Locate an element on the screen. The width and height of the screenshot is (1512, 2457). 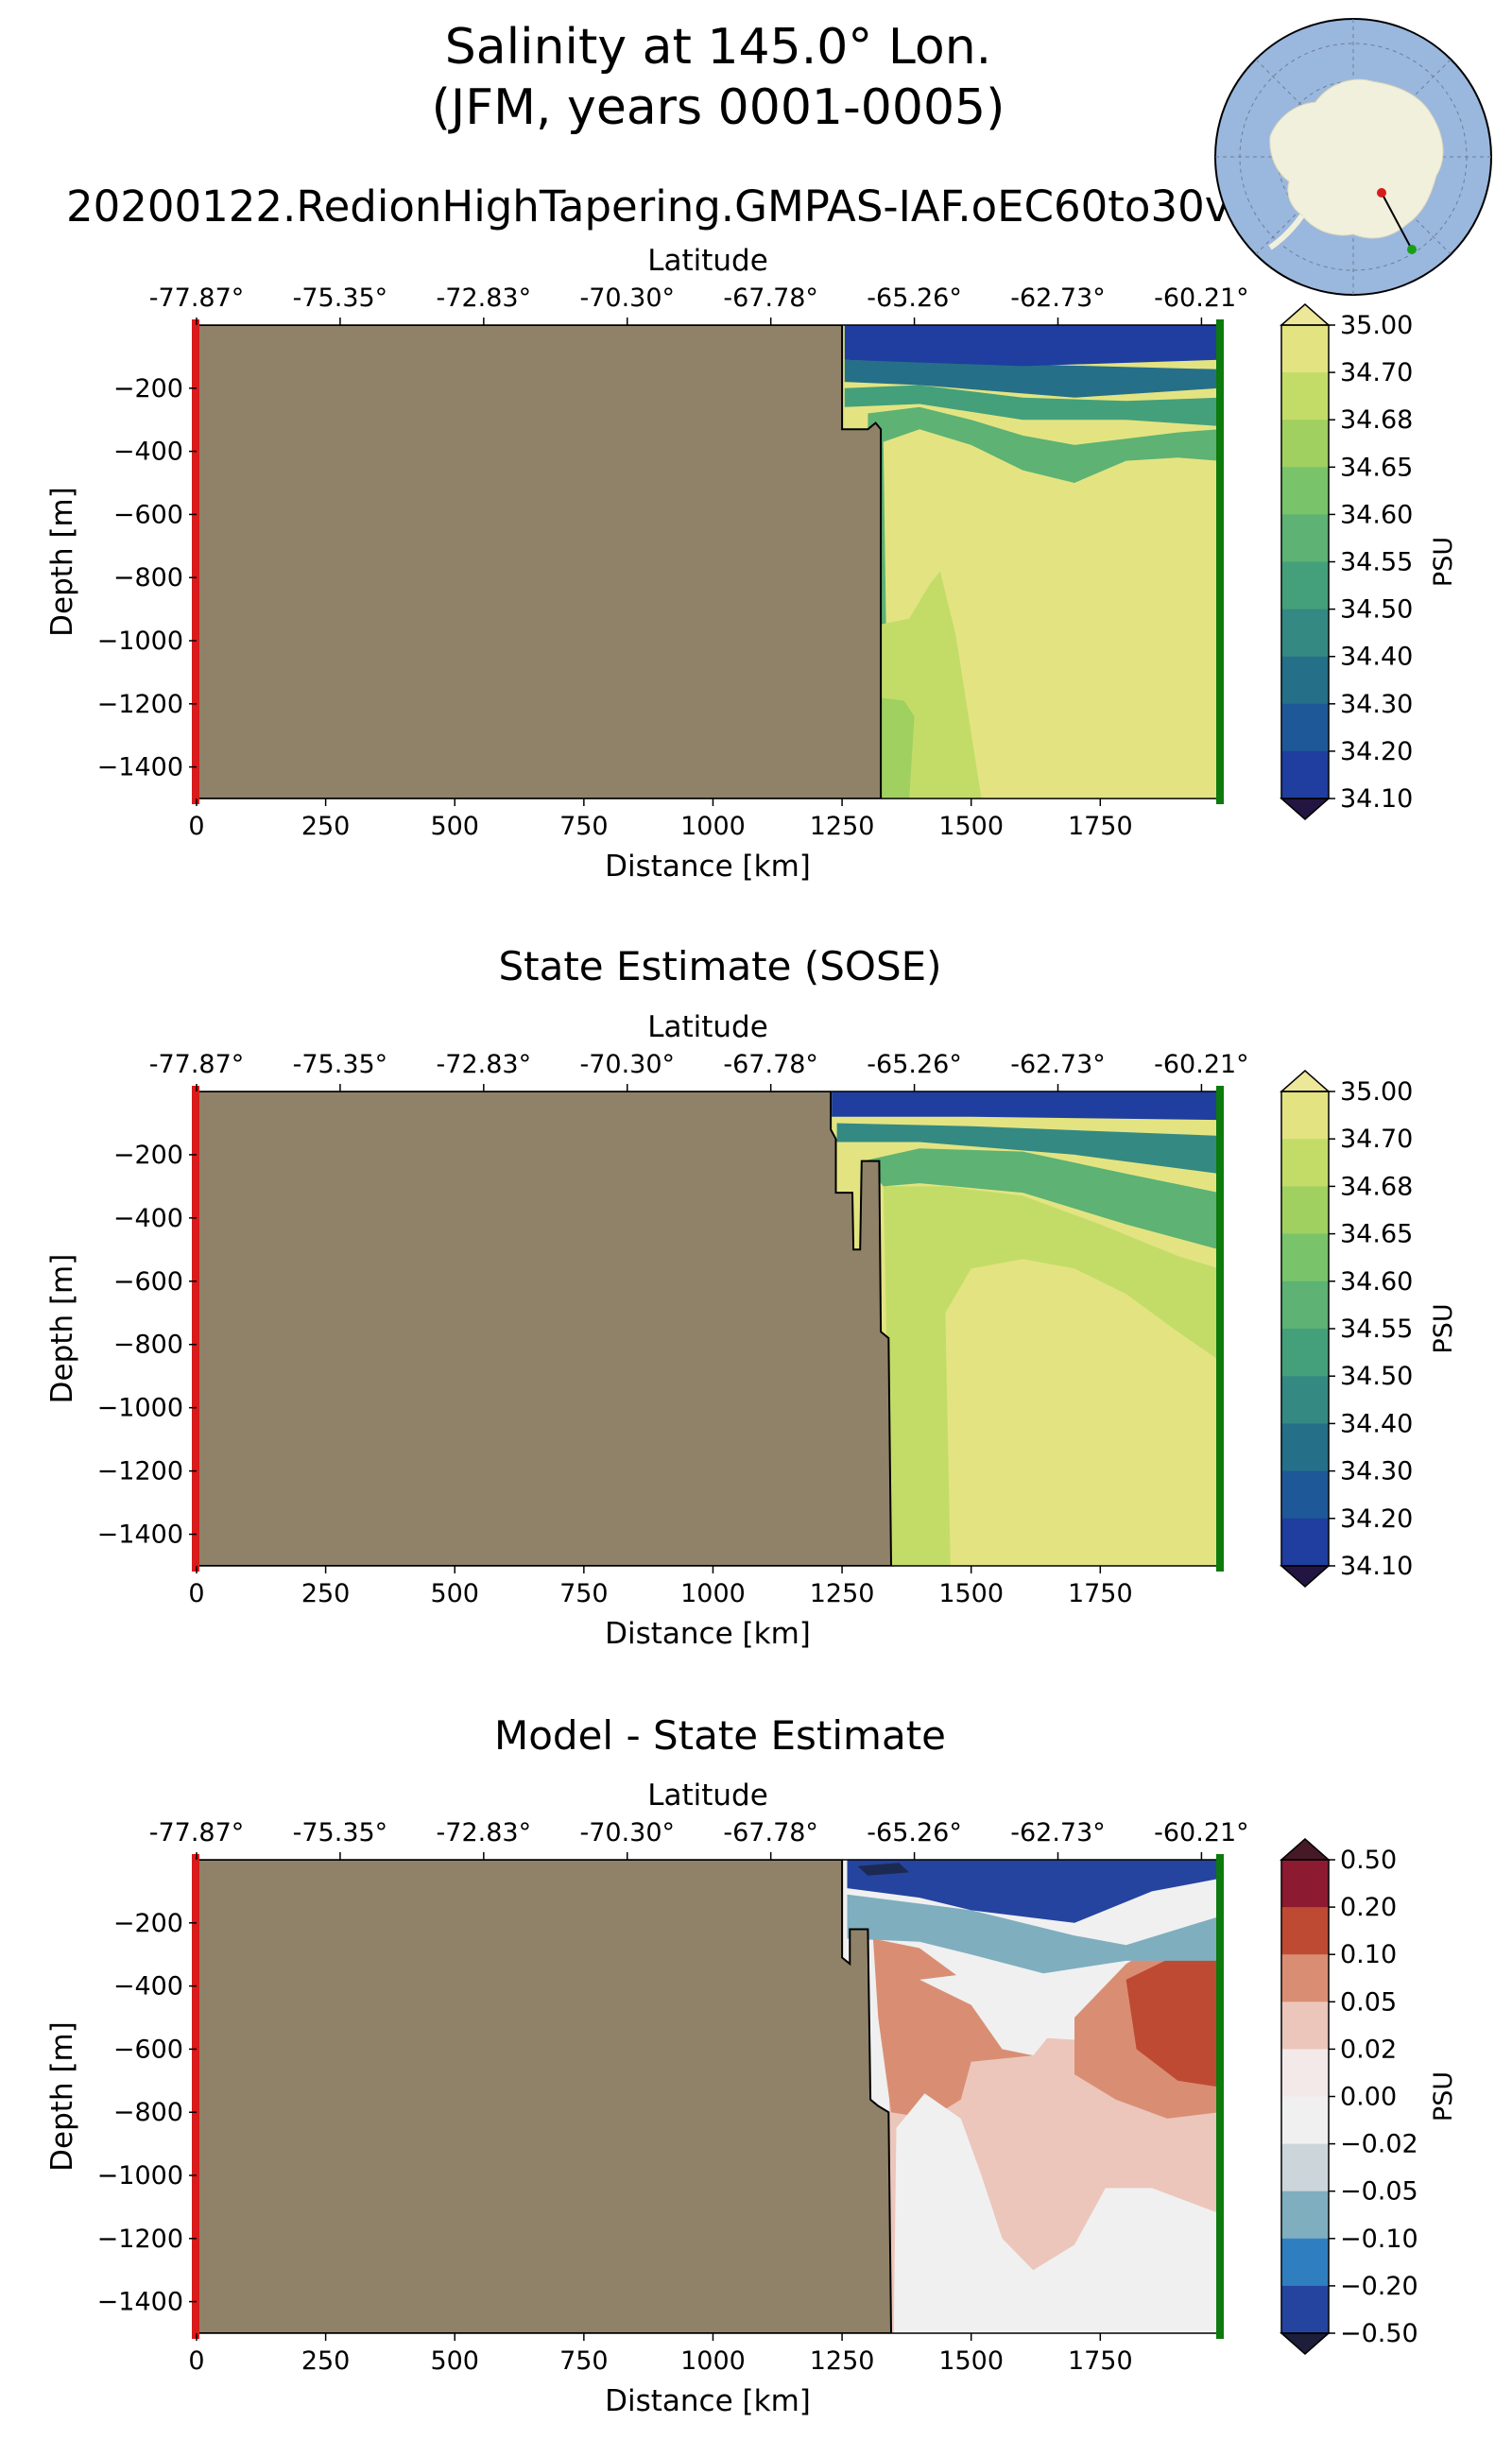
model-x-tick-label: 750 is located at coordinates (584, 826).